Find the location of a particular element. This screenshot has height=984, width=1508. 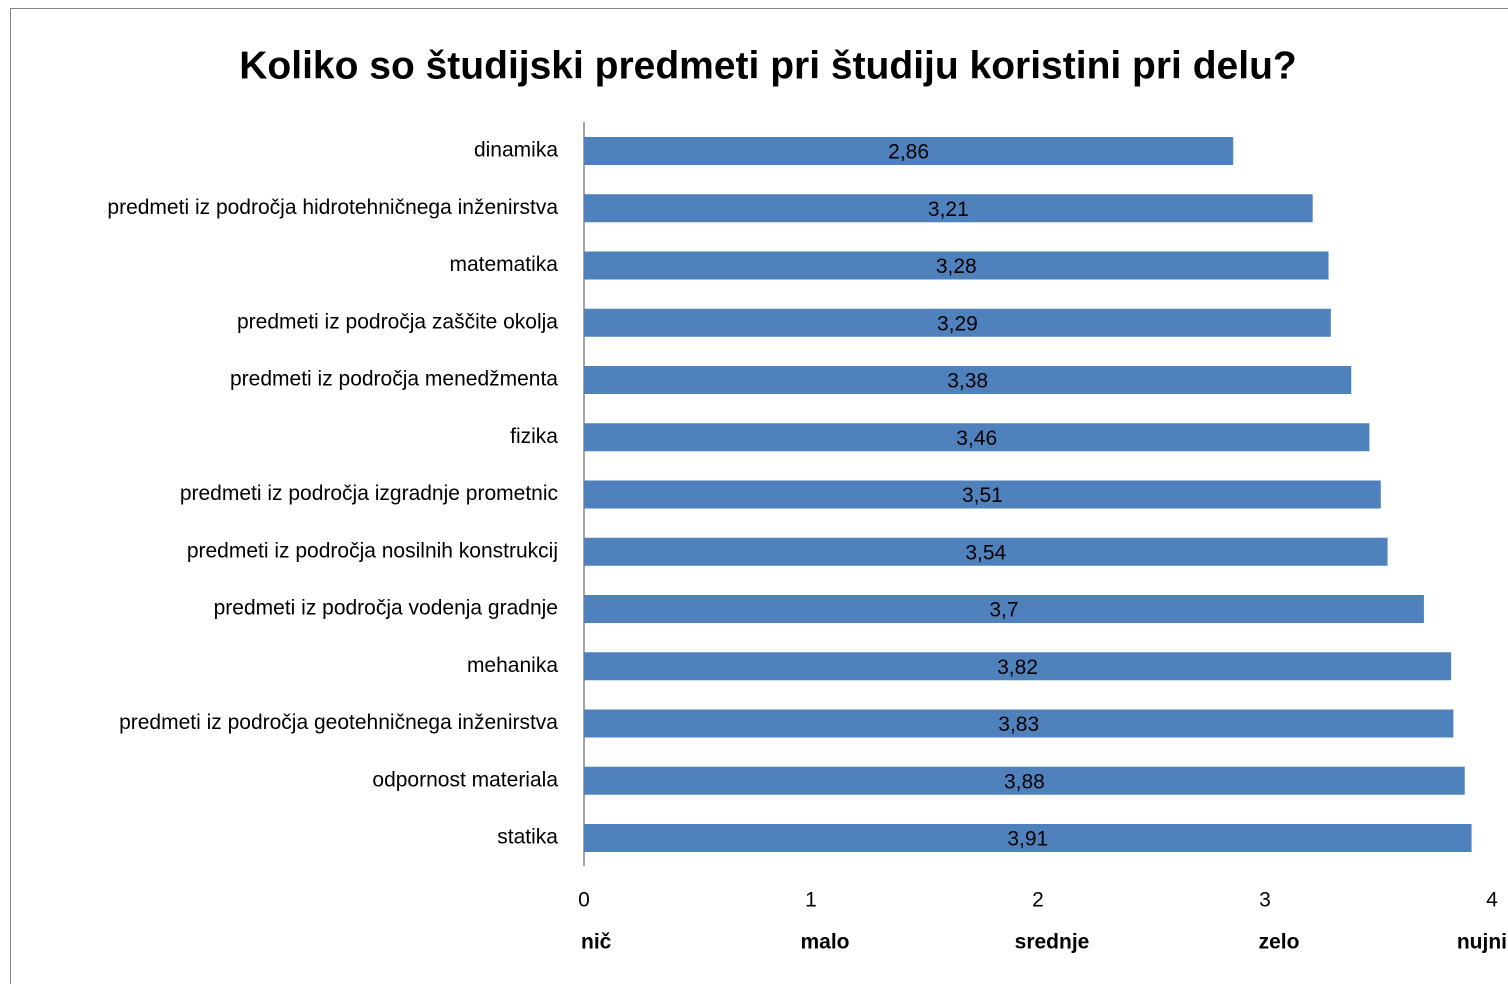

y-tick-label: odpornost materiala is located at coordinates (465, 779).